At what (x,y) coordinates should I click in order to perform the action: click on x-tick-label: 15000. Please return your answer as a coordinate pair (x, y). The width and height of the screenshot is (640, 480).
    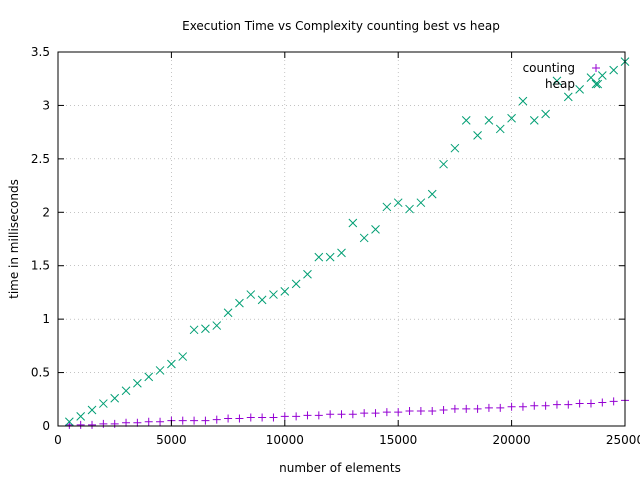
    Looking at the image, I should click on (398, 440).